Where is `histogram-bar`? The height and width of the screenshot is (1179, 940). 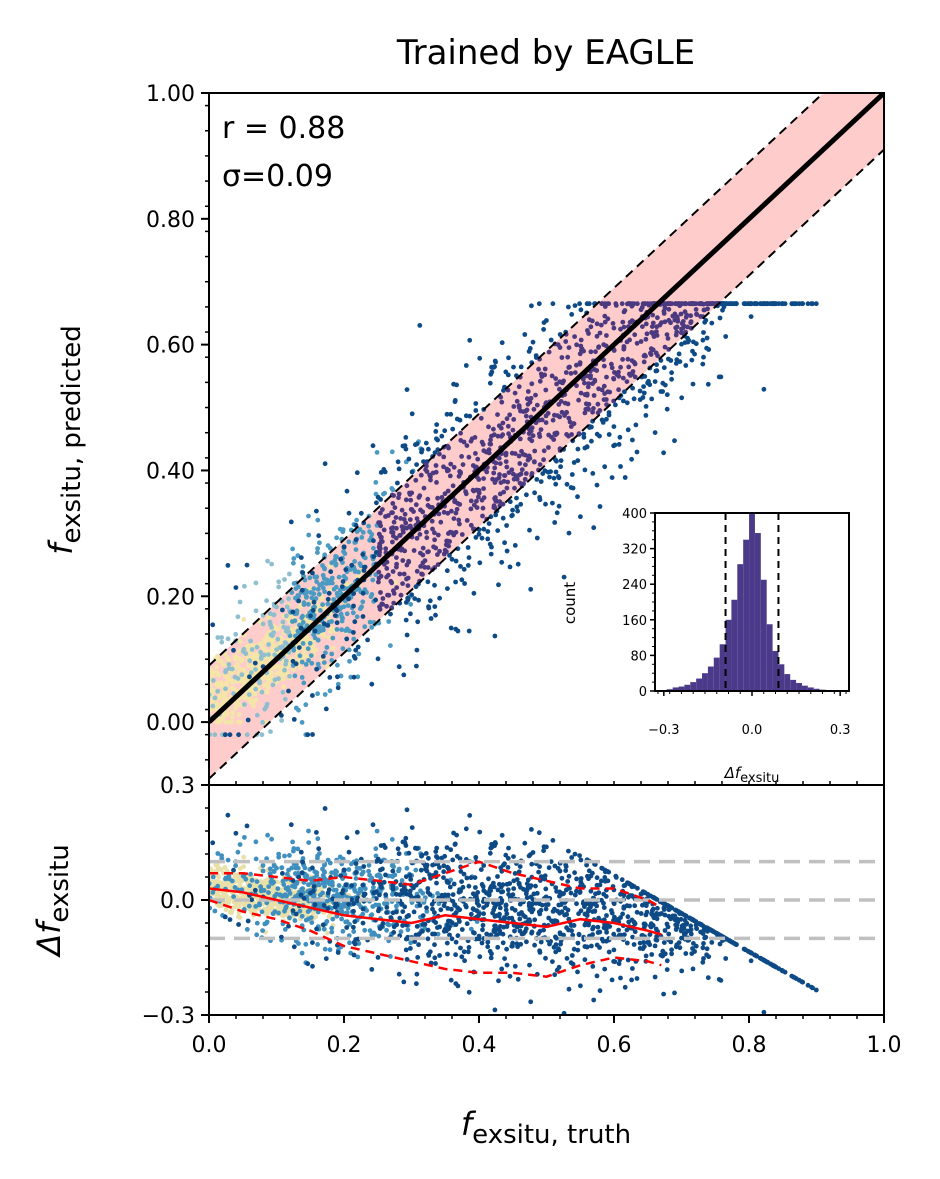
histogram-bar is located at coordinates (799, 686).